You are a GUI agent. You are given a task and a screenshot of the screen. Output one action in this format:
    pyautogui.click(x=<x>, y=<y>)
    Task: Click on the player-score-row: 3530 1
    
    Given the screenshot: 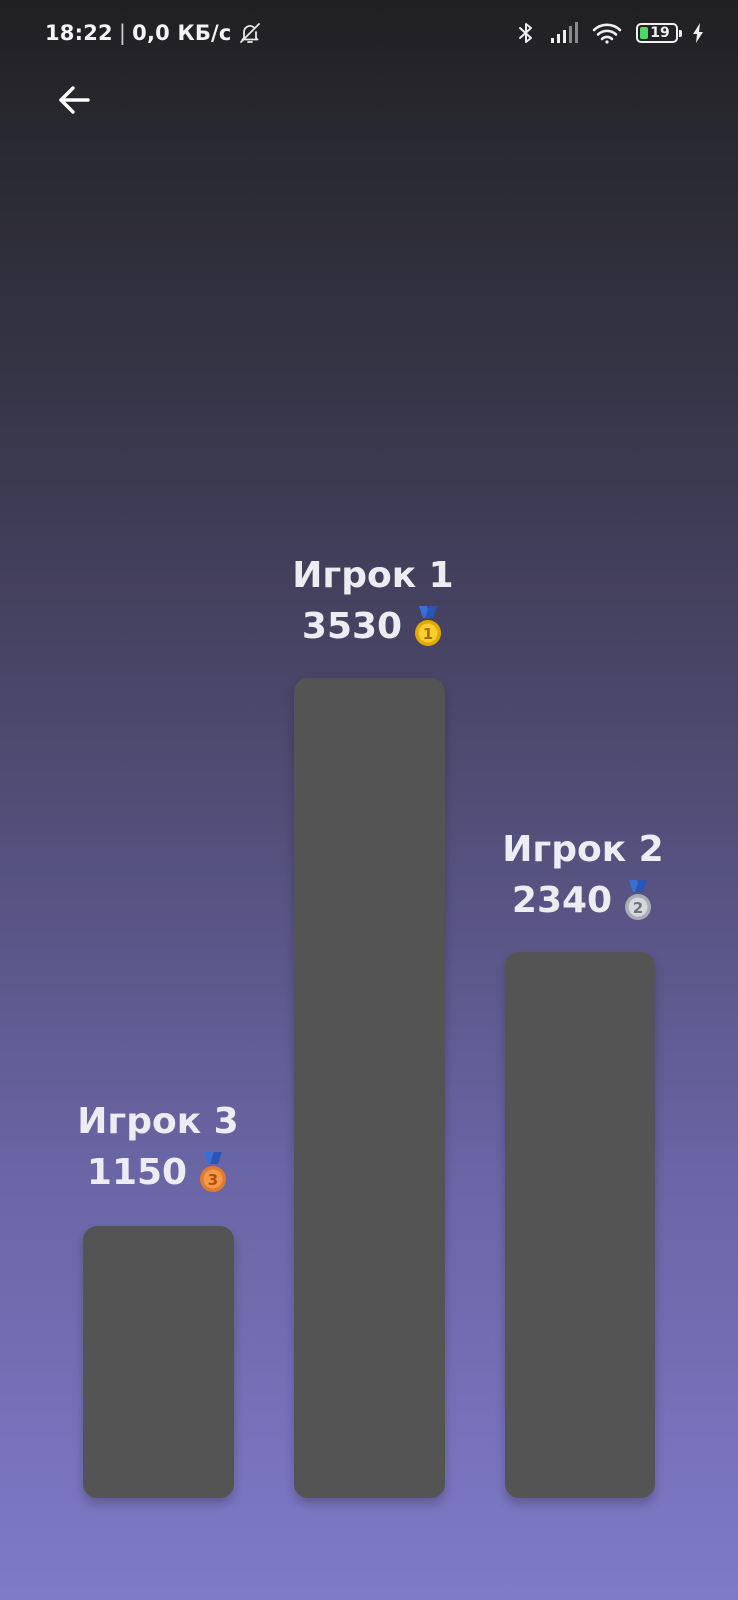 What is the action you would take?
    pyautogui.click(x=373, y=626)
    